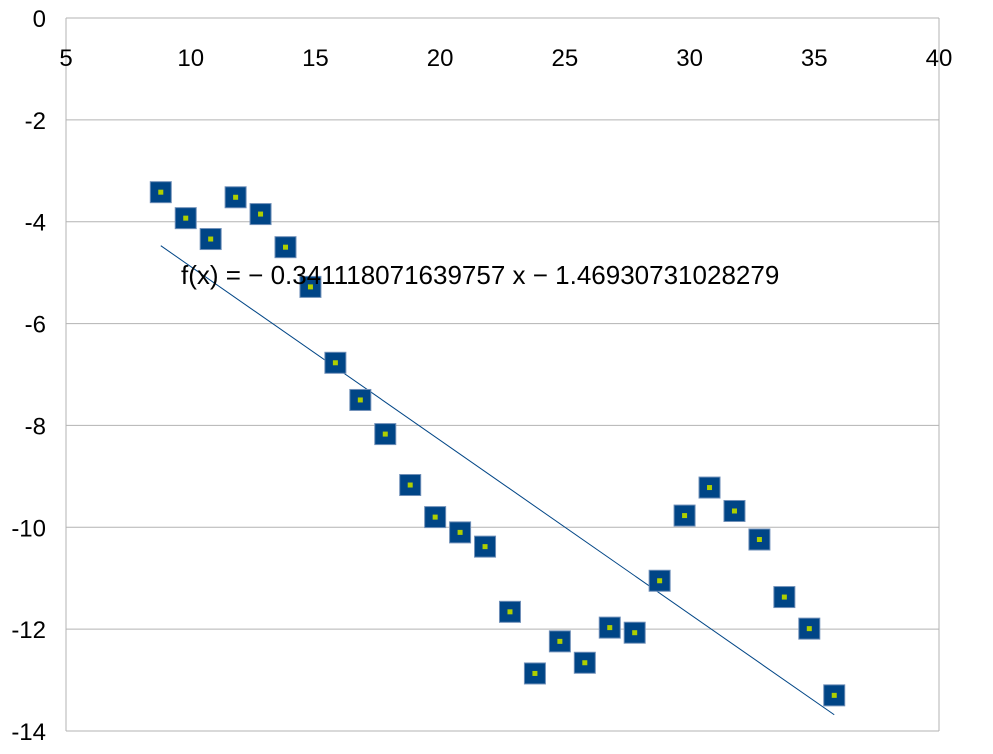 Image resolution: width=993 pixels, height=754 pixels. I want to click on y-tick-label: -4, so click(35, 223).